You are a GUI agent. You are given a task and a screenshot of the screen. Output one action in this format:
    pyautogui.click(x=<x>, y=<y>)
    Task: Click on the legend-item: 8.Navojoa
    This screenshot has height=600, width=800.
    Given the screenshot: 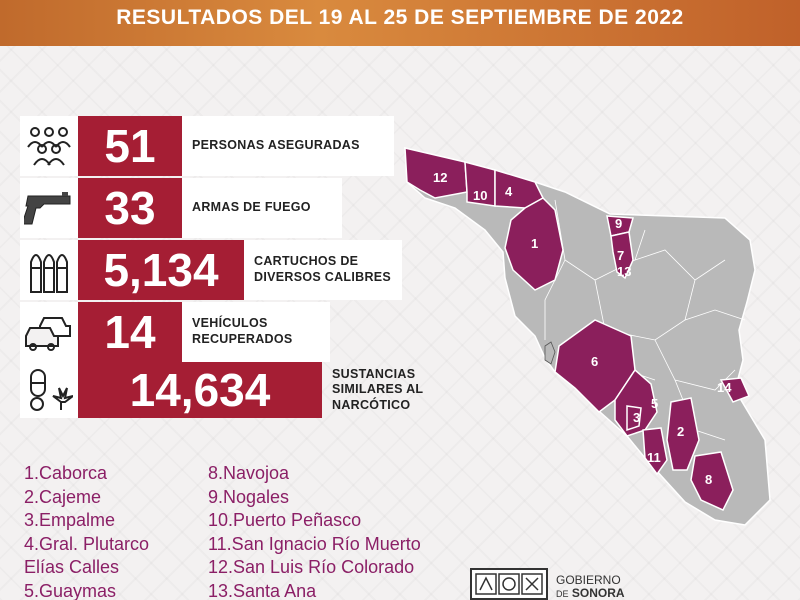 What is the action you would take?
    pyautogui.click(x=249, y=473)
    